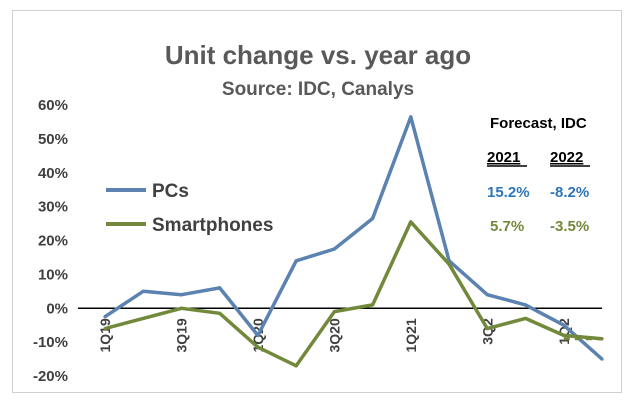  What do you see at coordinates (538, 123) in the screenshot?
I see `forecast-label: Forecast, IDC` at bounding box center [538, 123].